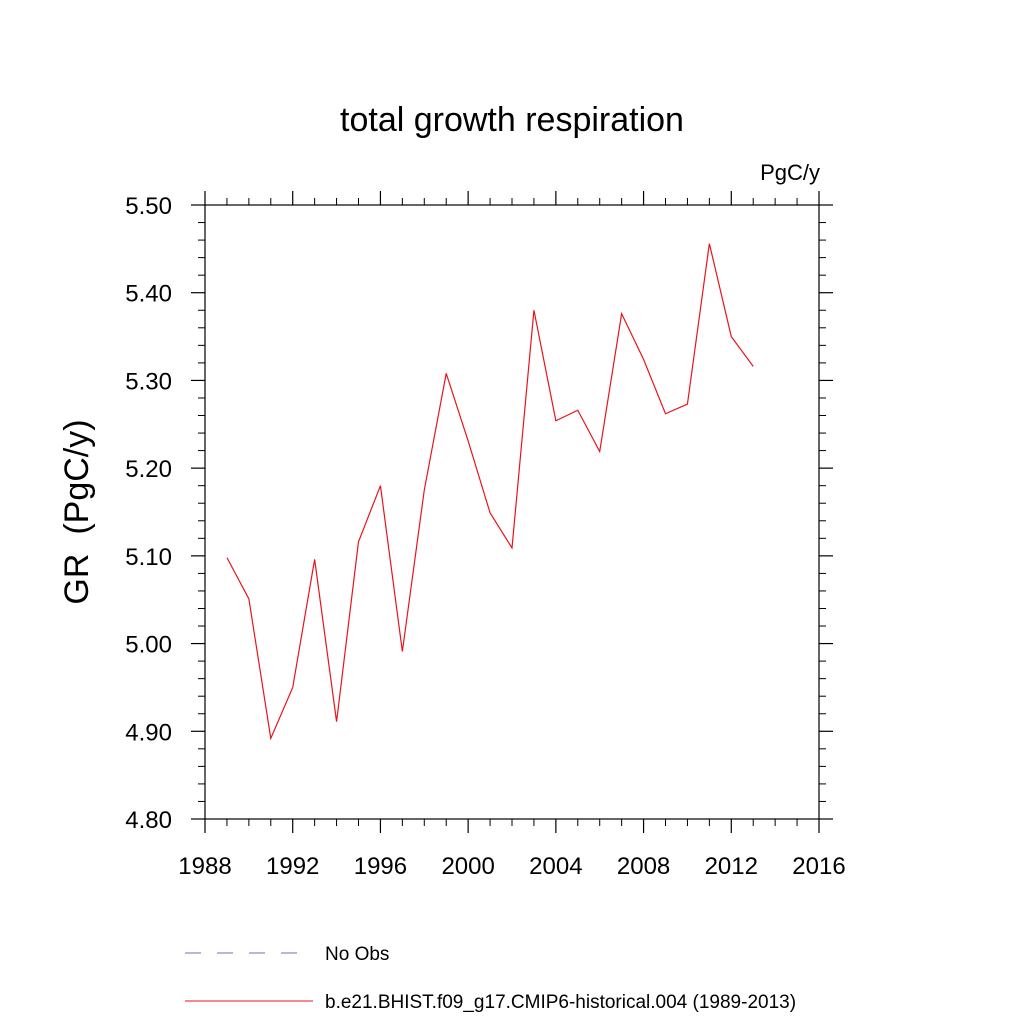 This screenshot has width=1024, height=1024. What do you see at coordinates (357, 954) in the screenshot?
I see `legend-label: No Obs` at bounding box center [357, 954].